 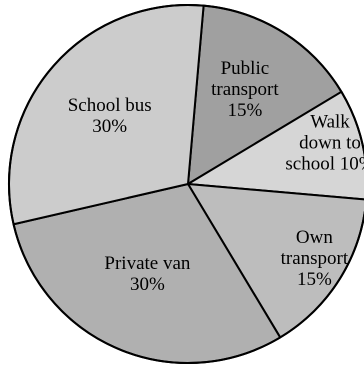 I want to click on pie-slice-label-3: Private van 30%, so click(x=147, y=274).